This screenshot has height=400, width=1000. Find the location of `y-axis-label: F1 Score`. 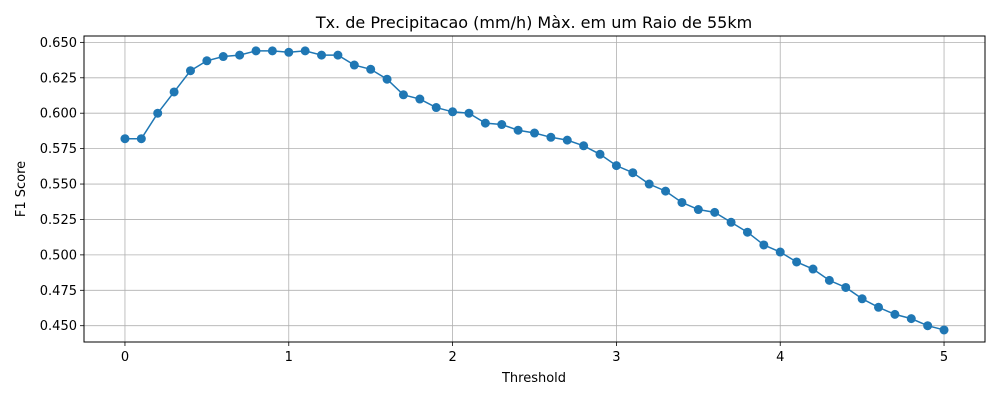

y-axis-label: F1 Score is located at coordinates (21, 189).